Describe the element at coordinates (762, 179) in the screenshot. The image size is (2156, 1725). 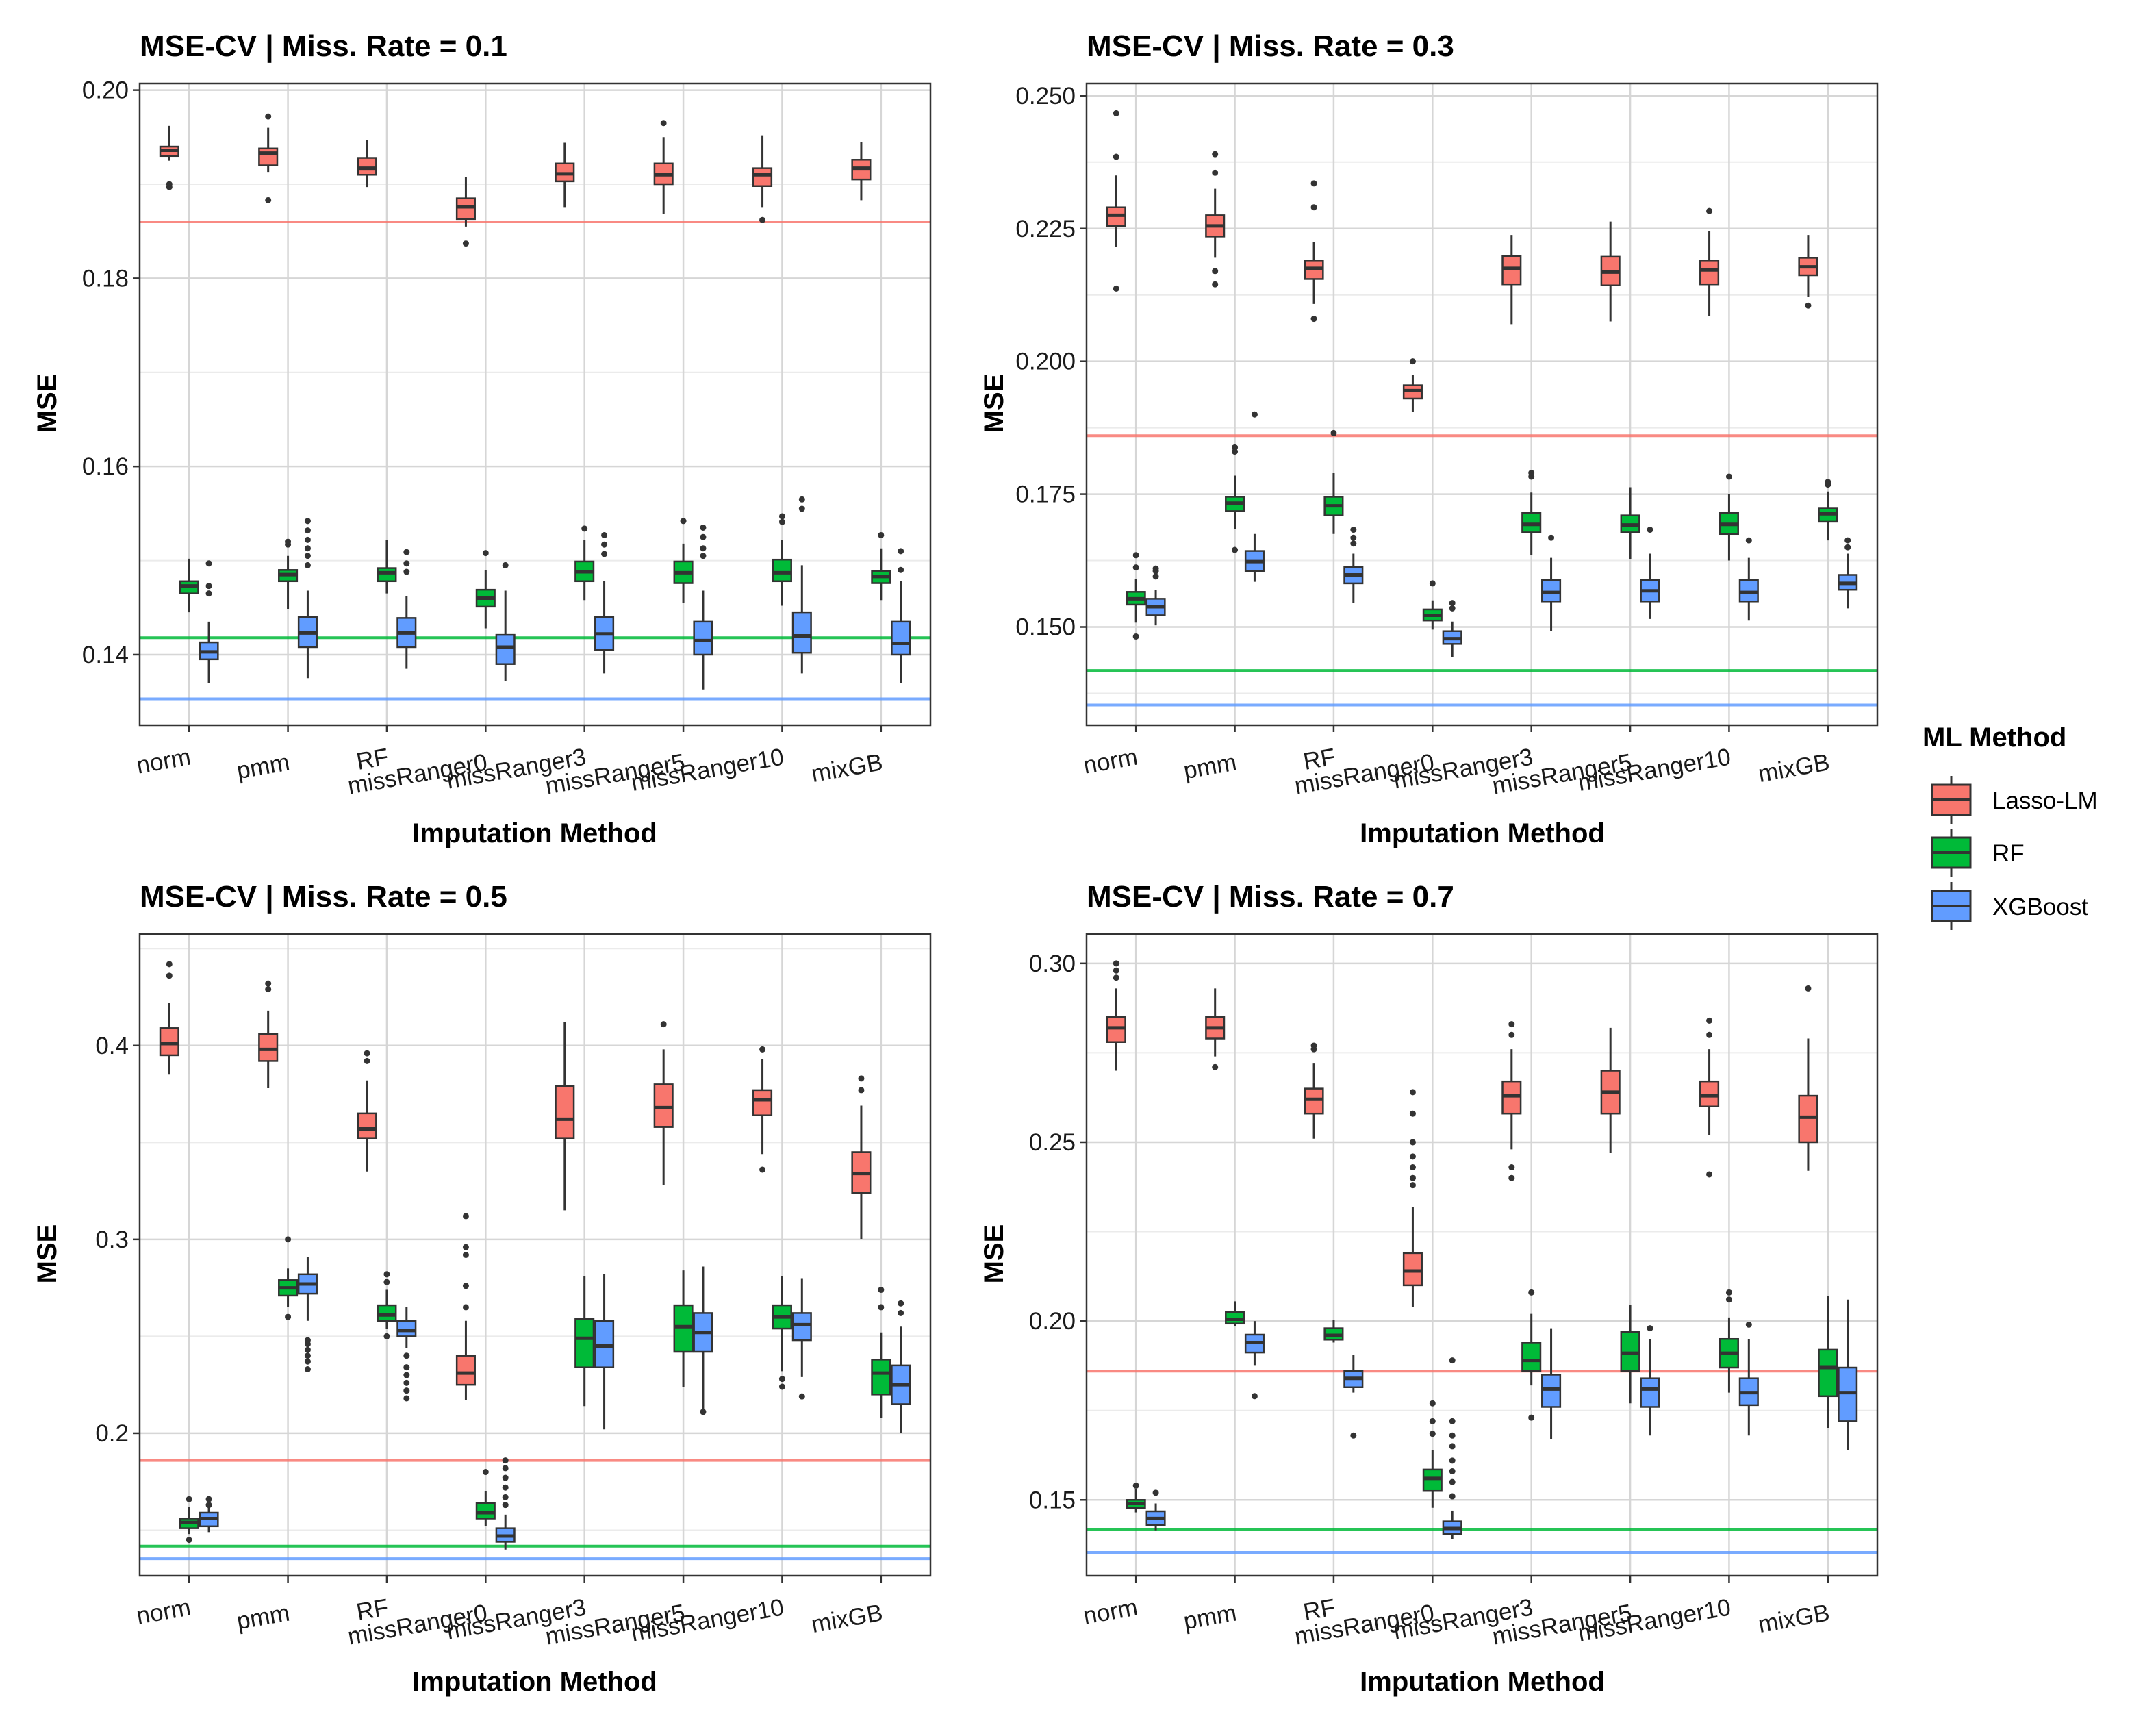
I see `box-lasso-lm-missranger10` at that location.